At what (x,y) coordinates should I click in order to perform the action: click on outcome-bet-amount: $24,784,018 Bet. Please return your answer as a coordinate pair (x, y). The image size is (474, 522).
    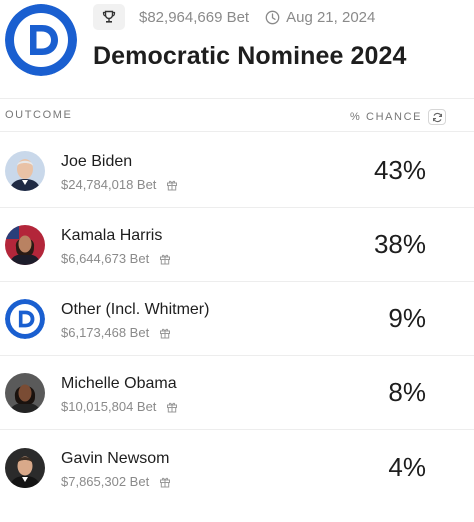
    Looking at the image, I should click on (109, 184).